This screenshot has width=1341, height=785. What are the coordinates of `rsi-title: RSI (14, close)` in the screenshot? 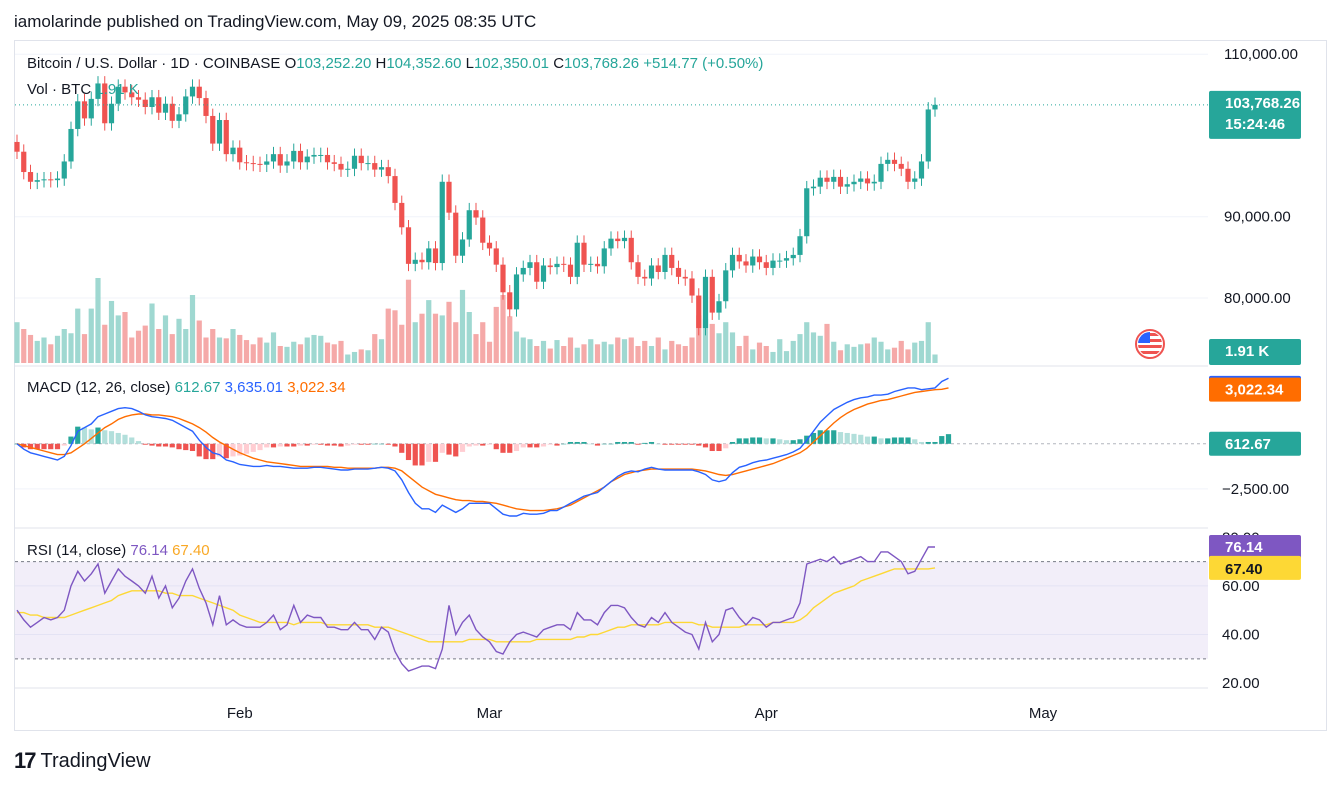 It's located at (77, 550).